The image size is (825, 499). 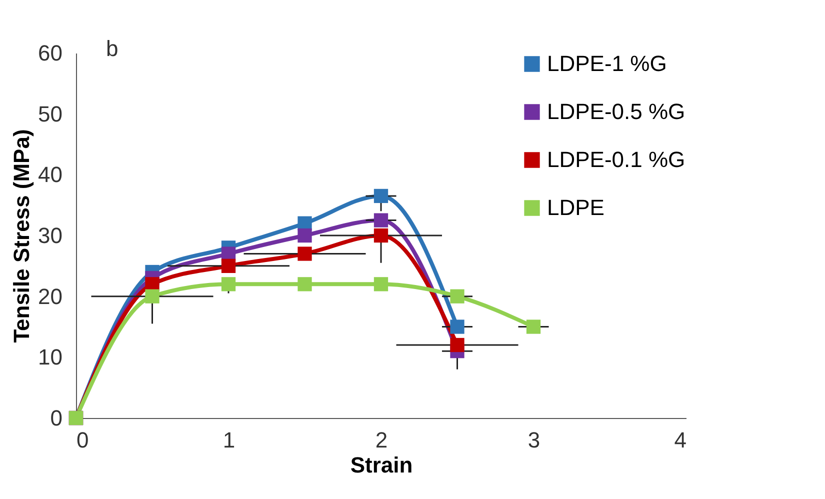 I want to click on y-tick-label: 10, so click(x=50, y=357).